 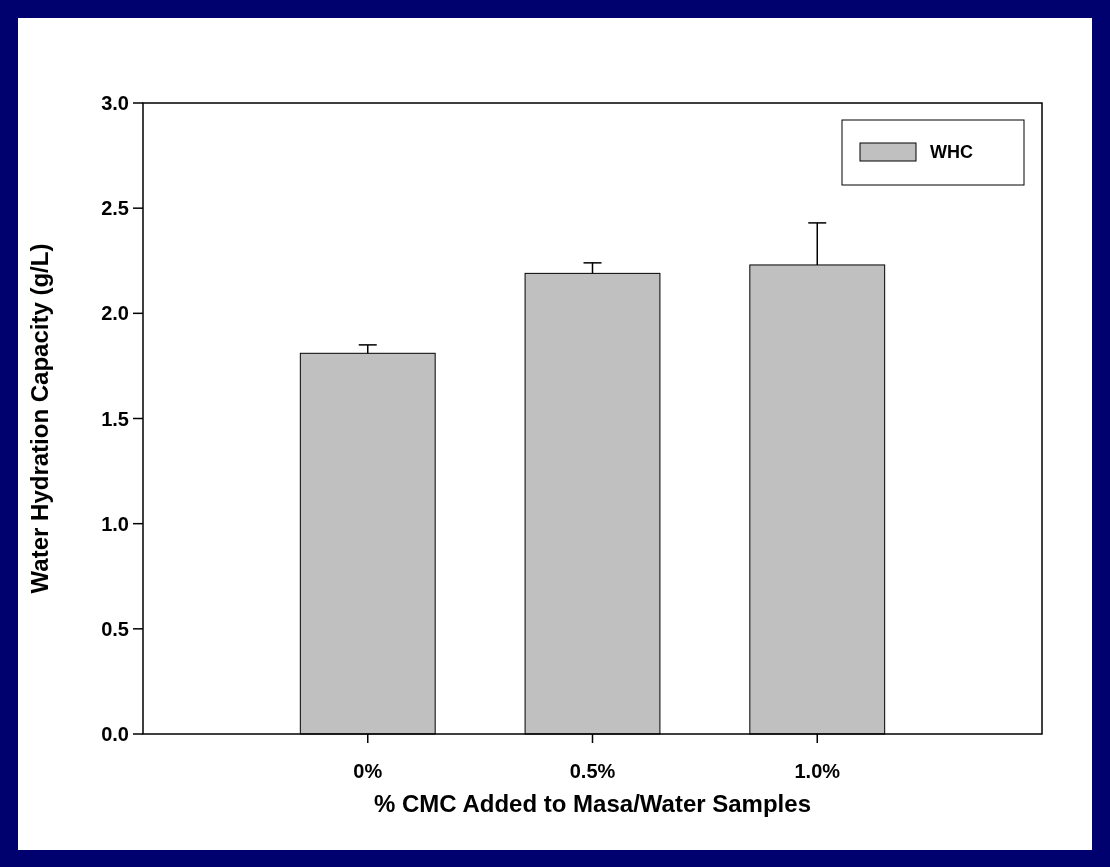 I want to click on y-tick-label: 0.0, so click(x=115, y=734).